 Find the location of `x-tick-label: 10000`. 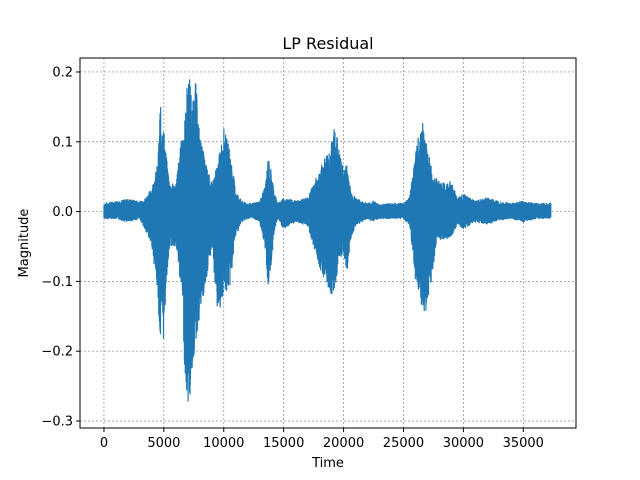

x-tick-label: 10000 is located at coordinates (223, 443).